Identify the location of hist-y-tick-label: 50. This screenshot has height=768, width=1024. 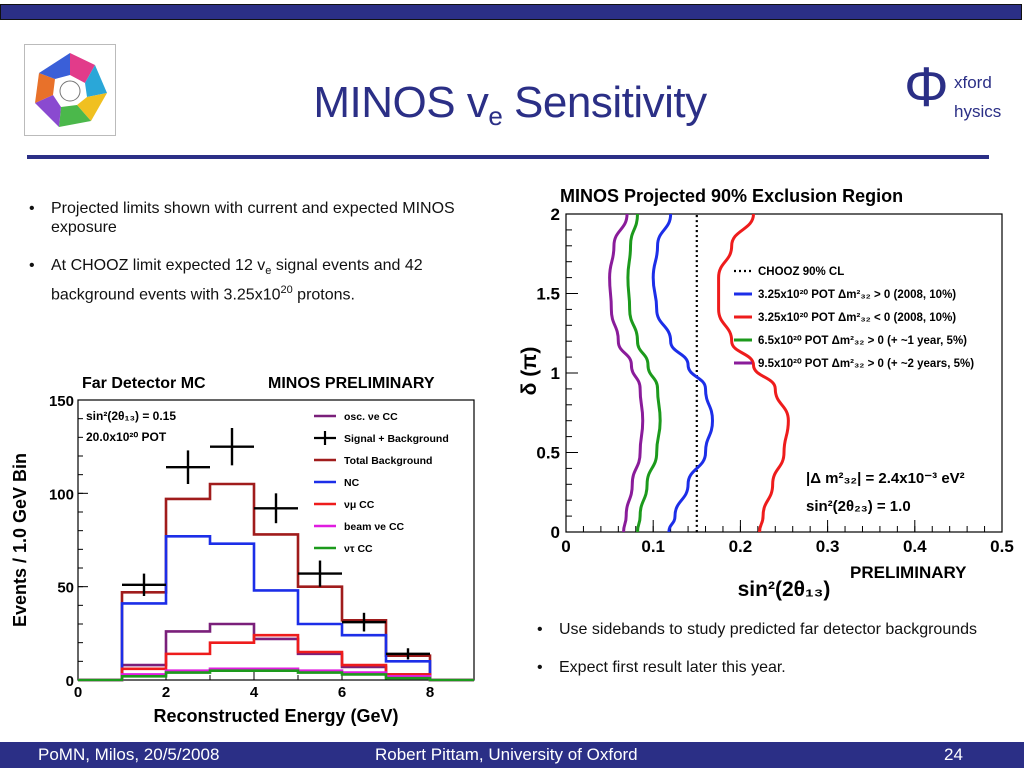
(65, 588).